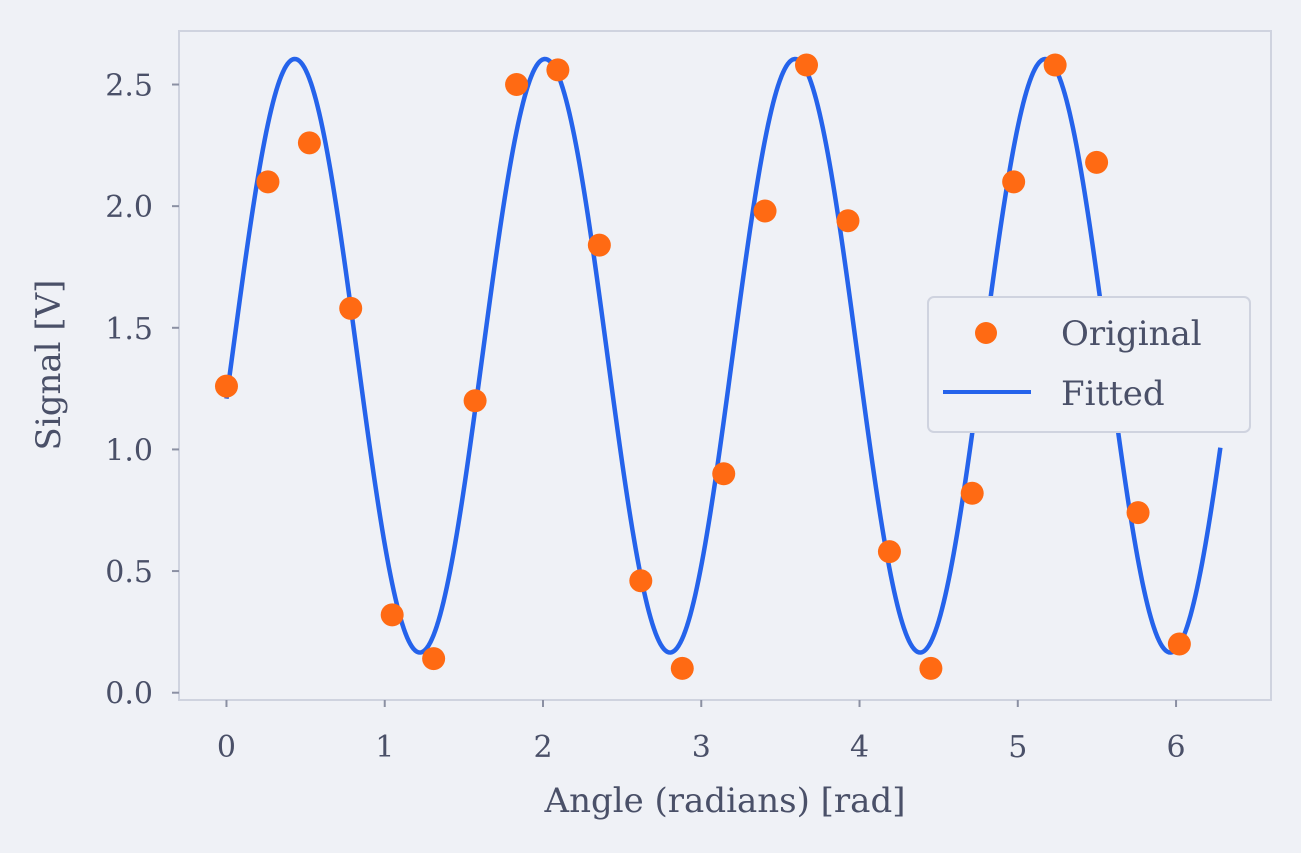 The height and width of the screenshot is (853, 1301). What do you see at coordinates (129, 572) in the screenshot?
I see `y-tick-label: 0.5` at bounding box center [129, 572].